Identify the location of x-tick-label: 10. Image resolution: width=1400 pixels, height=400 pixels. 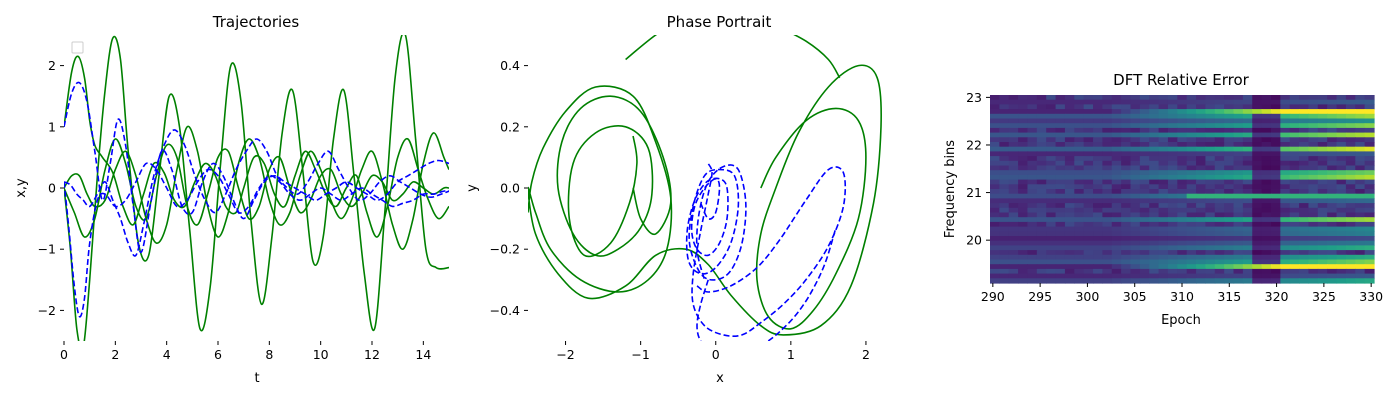
(321, 354).